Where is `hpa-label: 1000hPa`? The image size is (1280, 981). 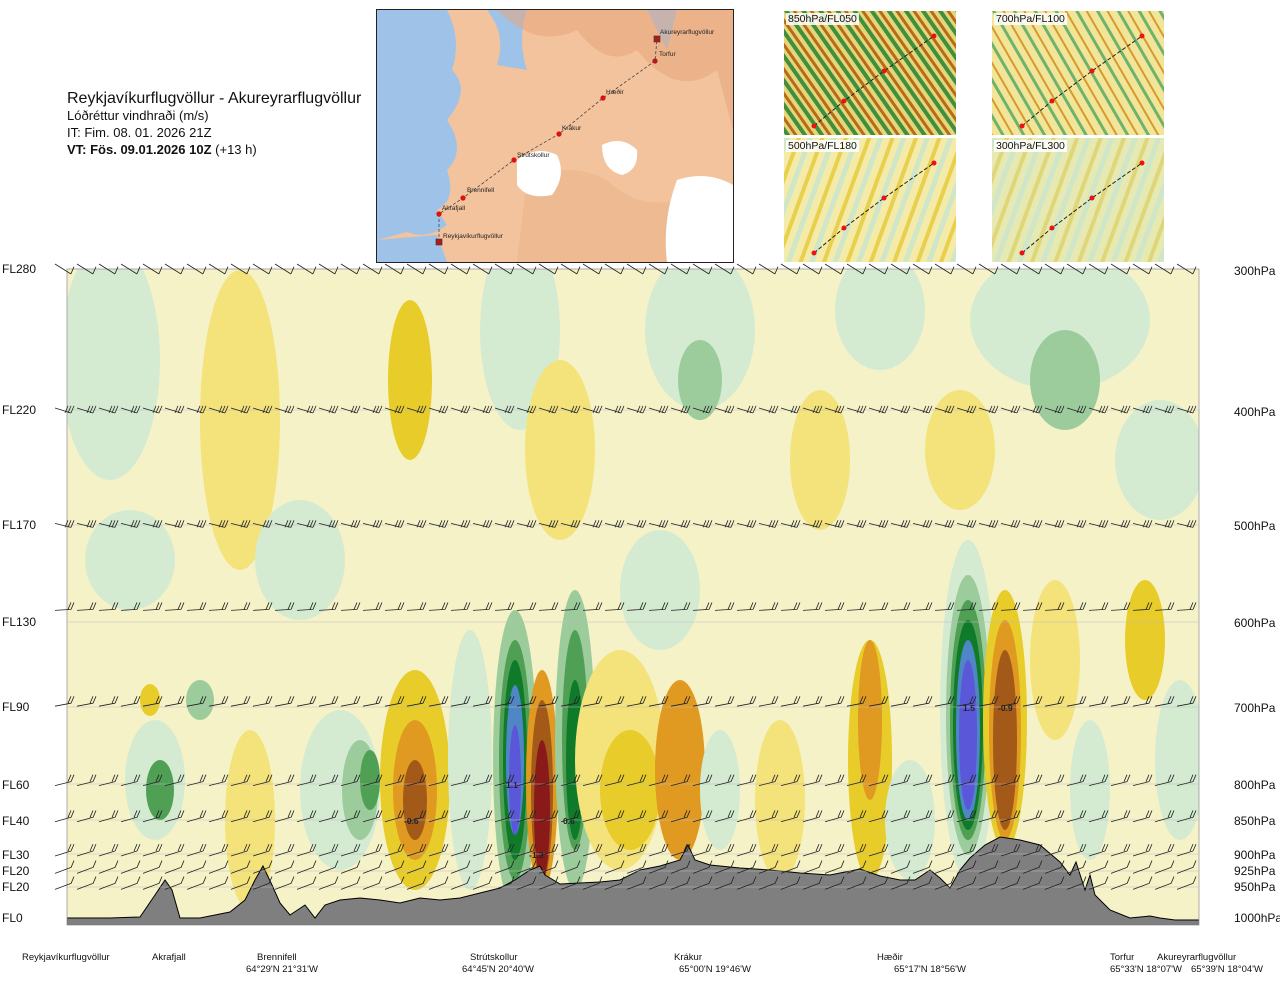 hpa-label: 1000hPa is located at coordinates (1257, 918).